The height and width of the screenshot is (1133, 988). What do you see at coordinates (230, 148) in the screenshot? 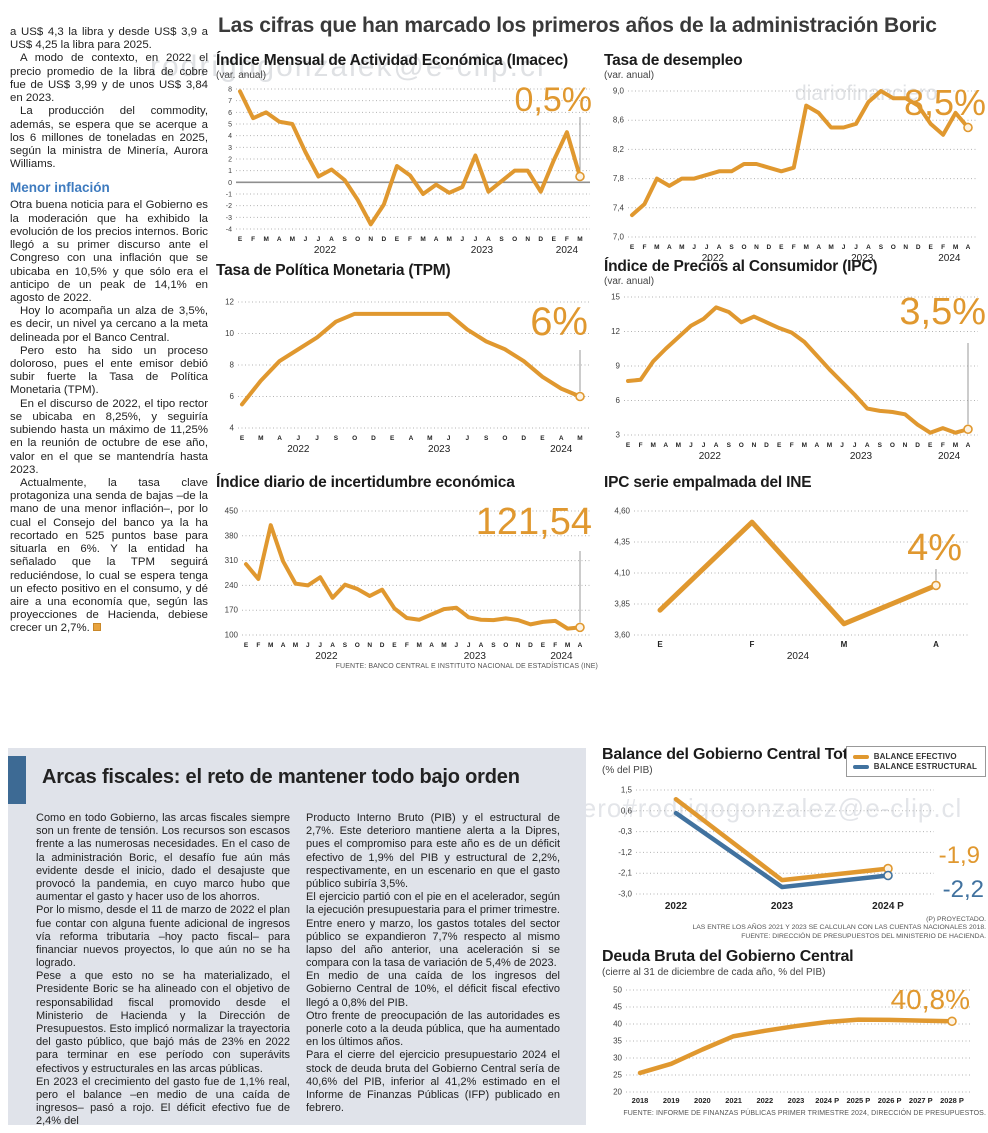
I see `svg-text: 3` at bounding box center [230, 148].